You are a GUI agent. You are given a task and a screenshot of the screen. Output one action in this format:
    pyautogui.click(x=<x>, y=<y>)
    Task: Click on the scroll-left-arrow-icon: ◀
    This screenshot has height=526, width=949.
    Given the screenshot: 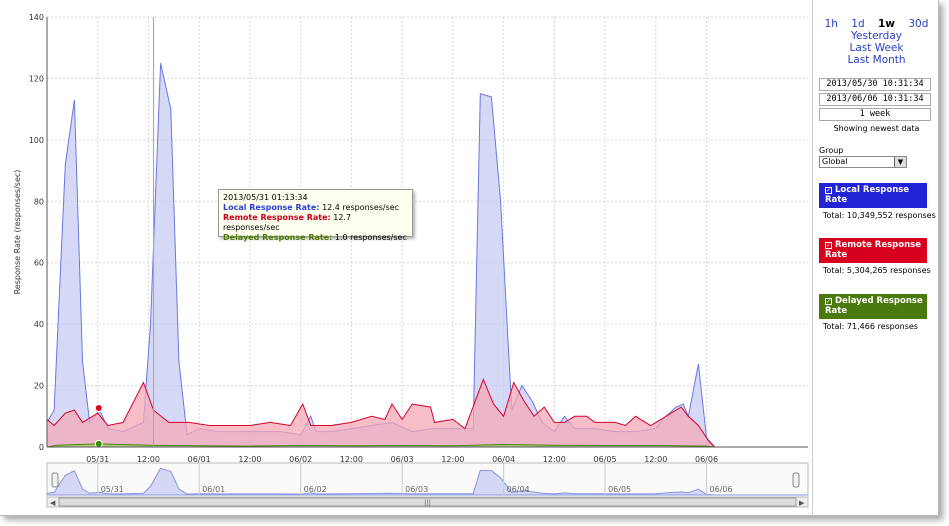 What is the action you would take?
    pyautogui.click(x=53, y=503)
    